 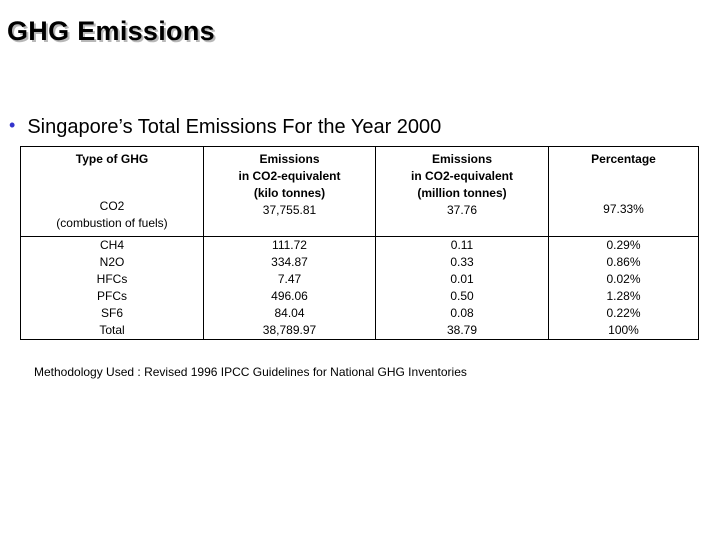 What do you see at coordinates (112, 215) in the screenshot?
I see `co2-type: CO2 (combustion of fuels)` at bounding box center [112, 215].